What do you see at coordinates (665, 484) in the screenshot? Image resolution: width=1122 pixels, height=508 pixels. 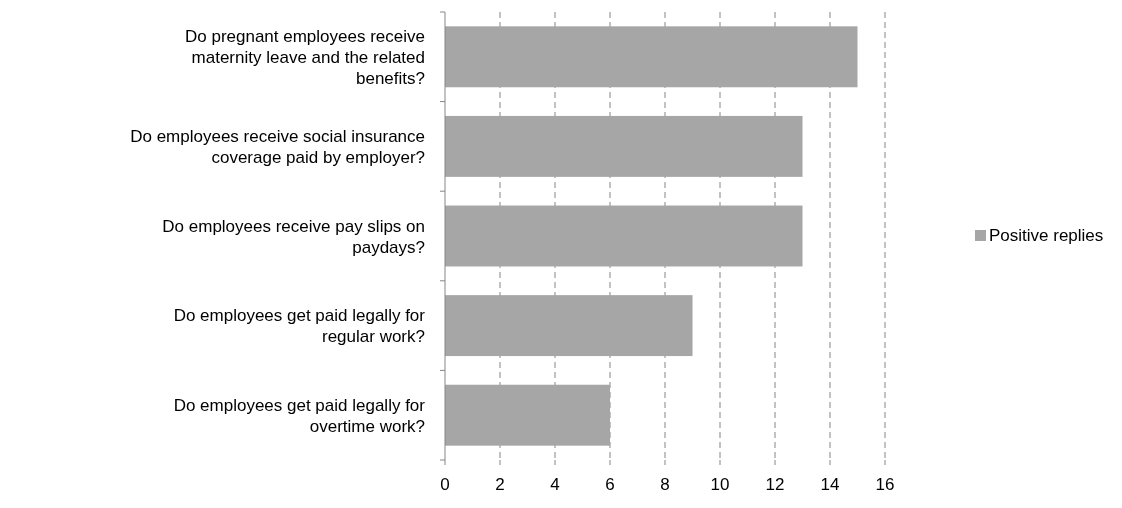 I see `x-tick-label: 8` at bounding box center [665, 484].